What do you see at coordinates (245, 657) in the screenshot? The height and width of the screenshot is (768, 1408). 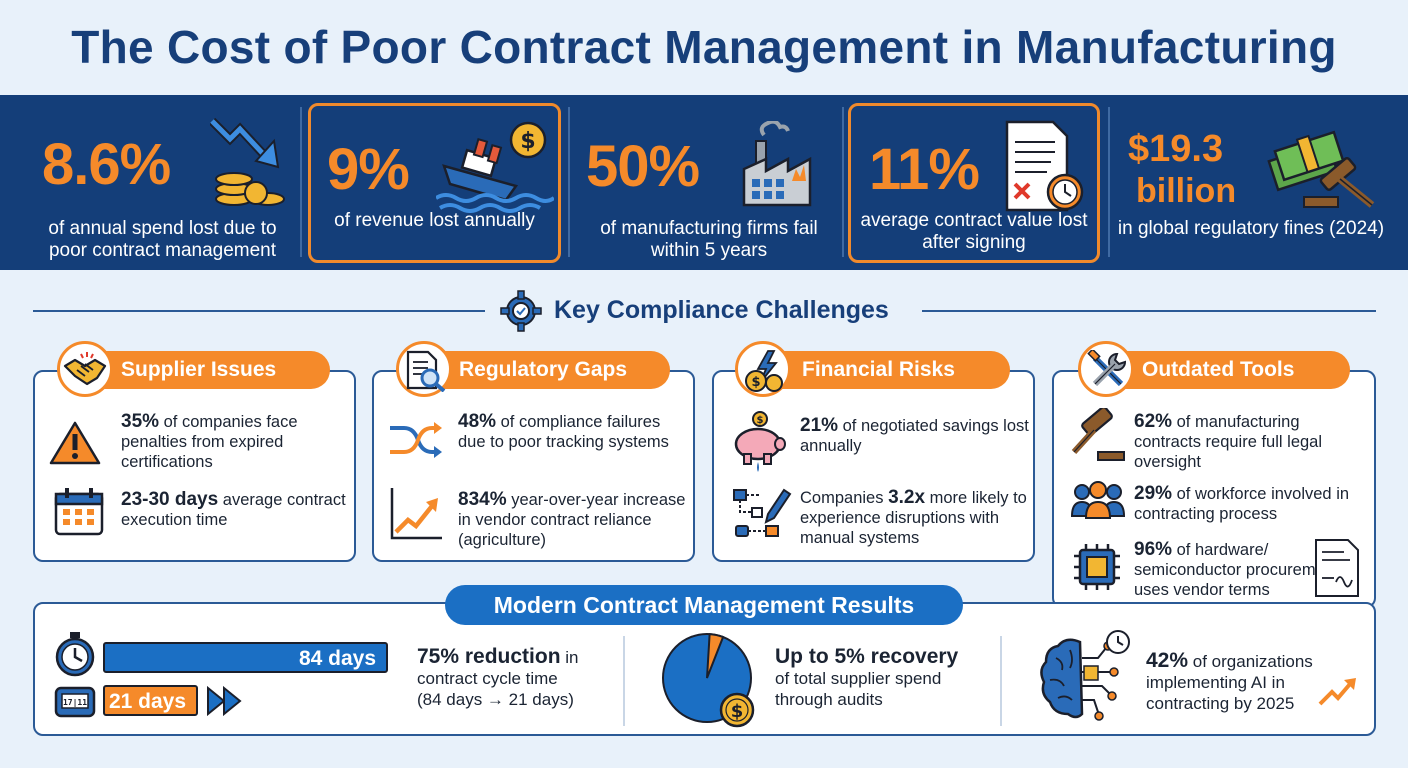 I see `bar-before: 84 days` at bounding box center [245, 657].